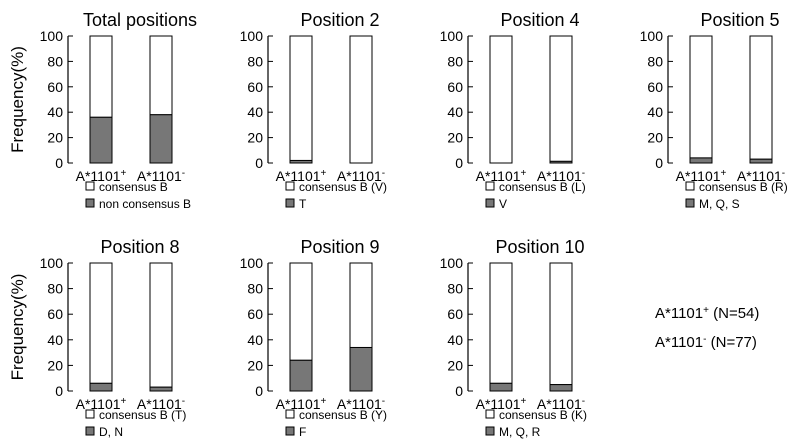  Describe the element at coordinates (301, 98) in the screenshot. I see `position-2-bar-consensus-pos` at that location.